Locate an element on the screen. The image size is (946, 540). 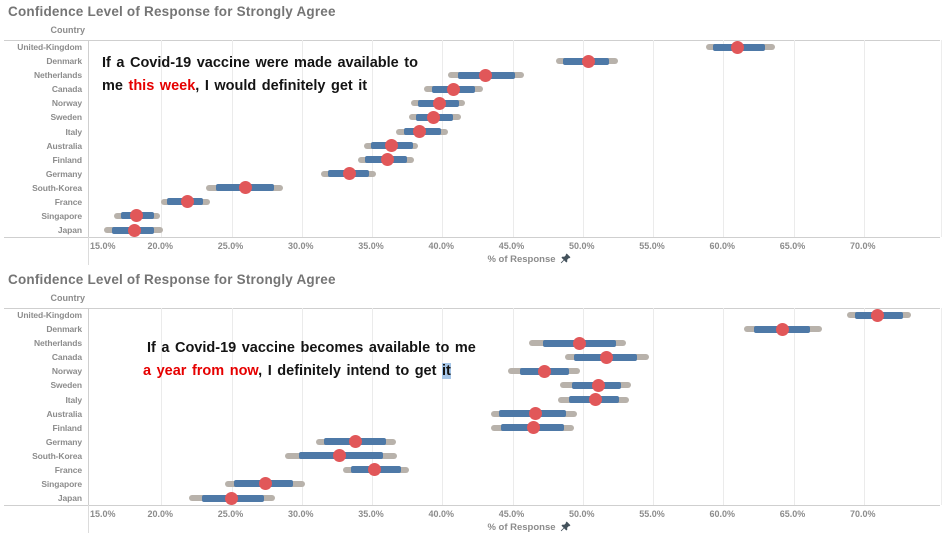
x-axis-line is located at coordinates (472, 237).